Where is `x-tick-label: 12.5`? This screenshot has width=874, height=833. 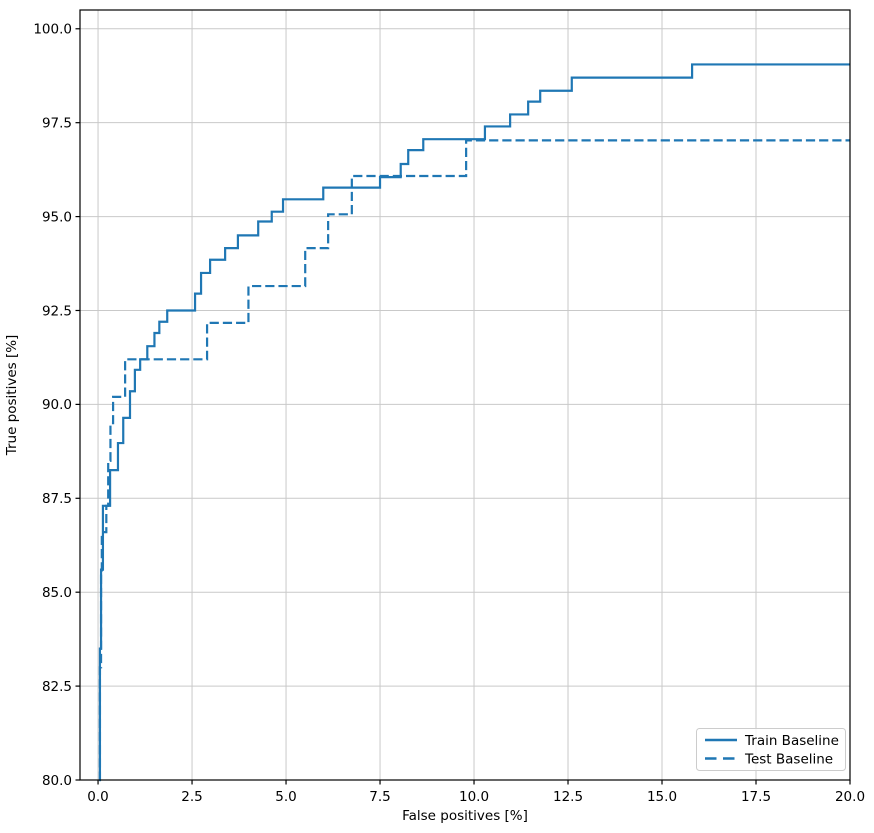 x-tick-label: 12.5 is located at coordinates (568, 797).